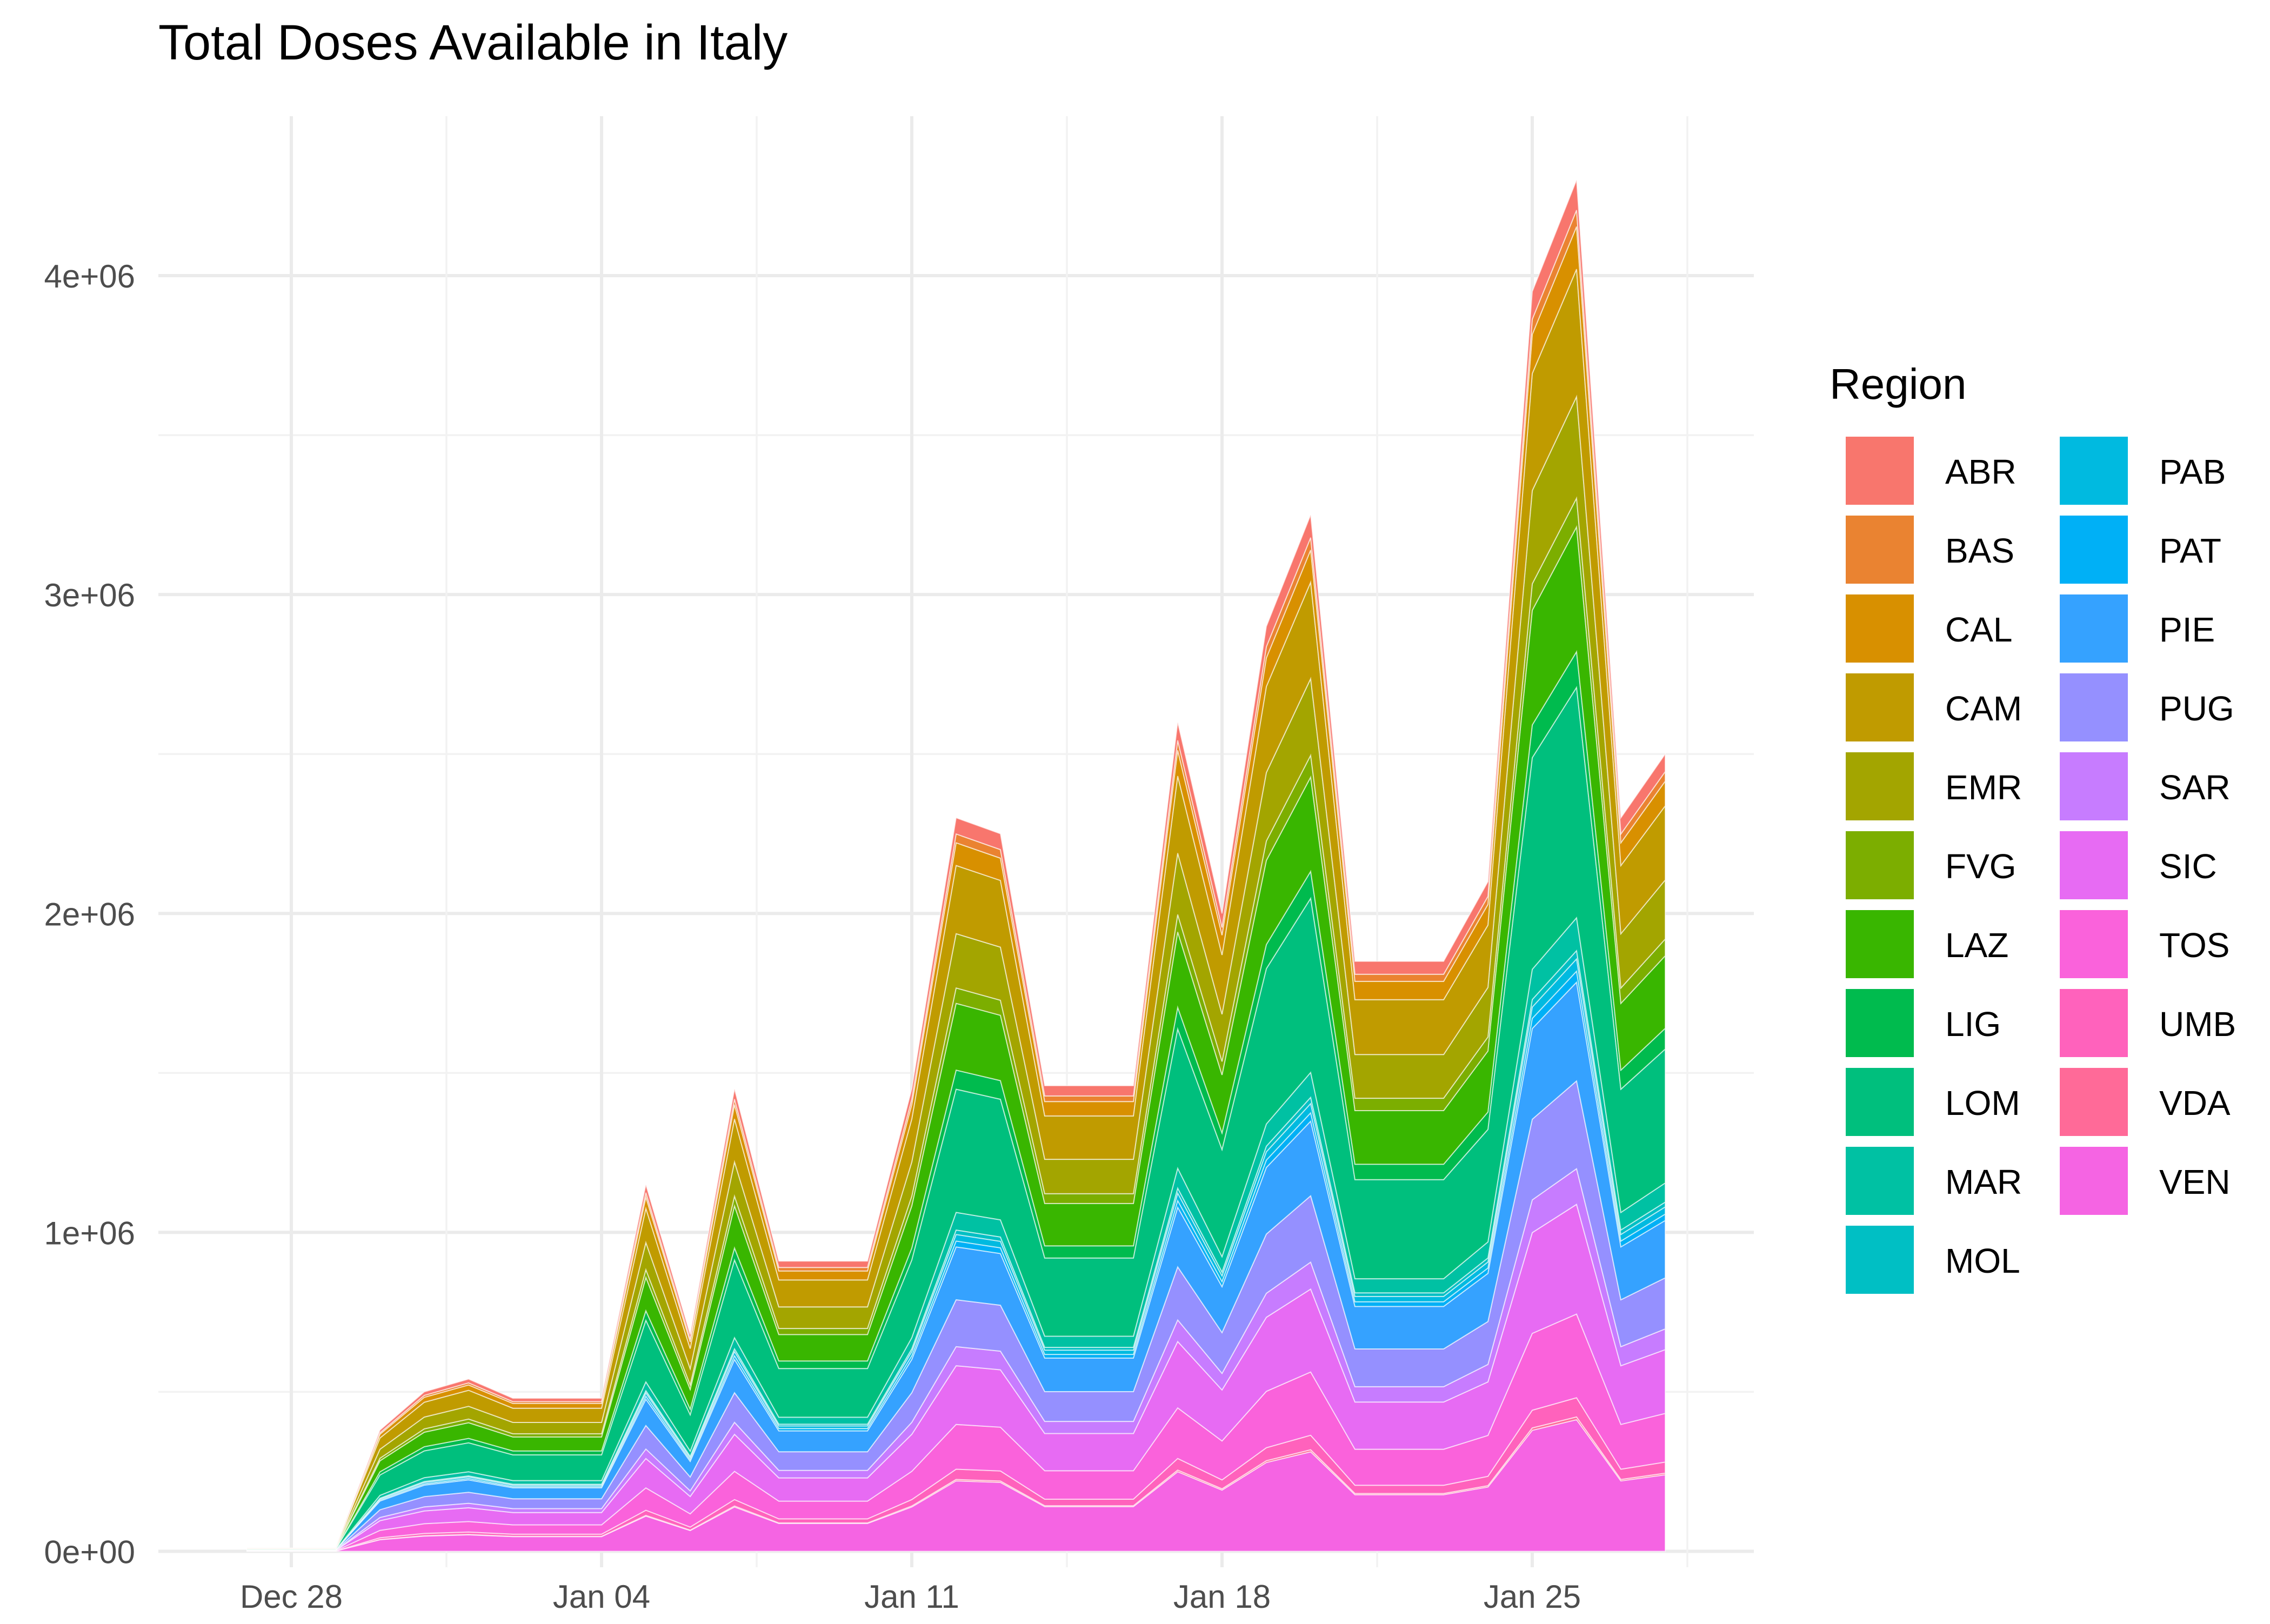 The width and height of the screenshot is (2270, 1624). What do you see at coordinates (601, 1597) in the screenshot?
I see `x-tick-label: Jan 04` at bounding box center [601, 1597].